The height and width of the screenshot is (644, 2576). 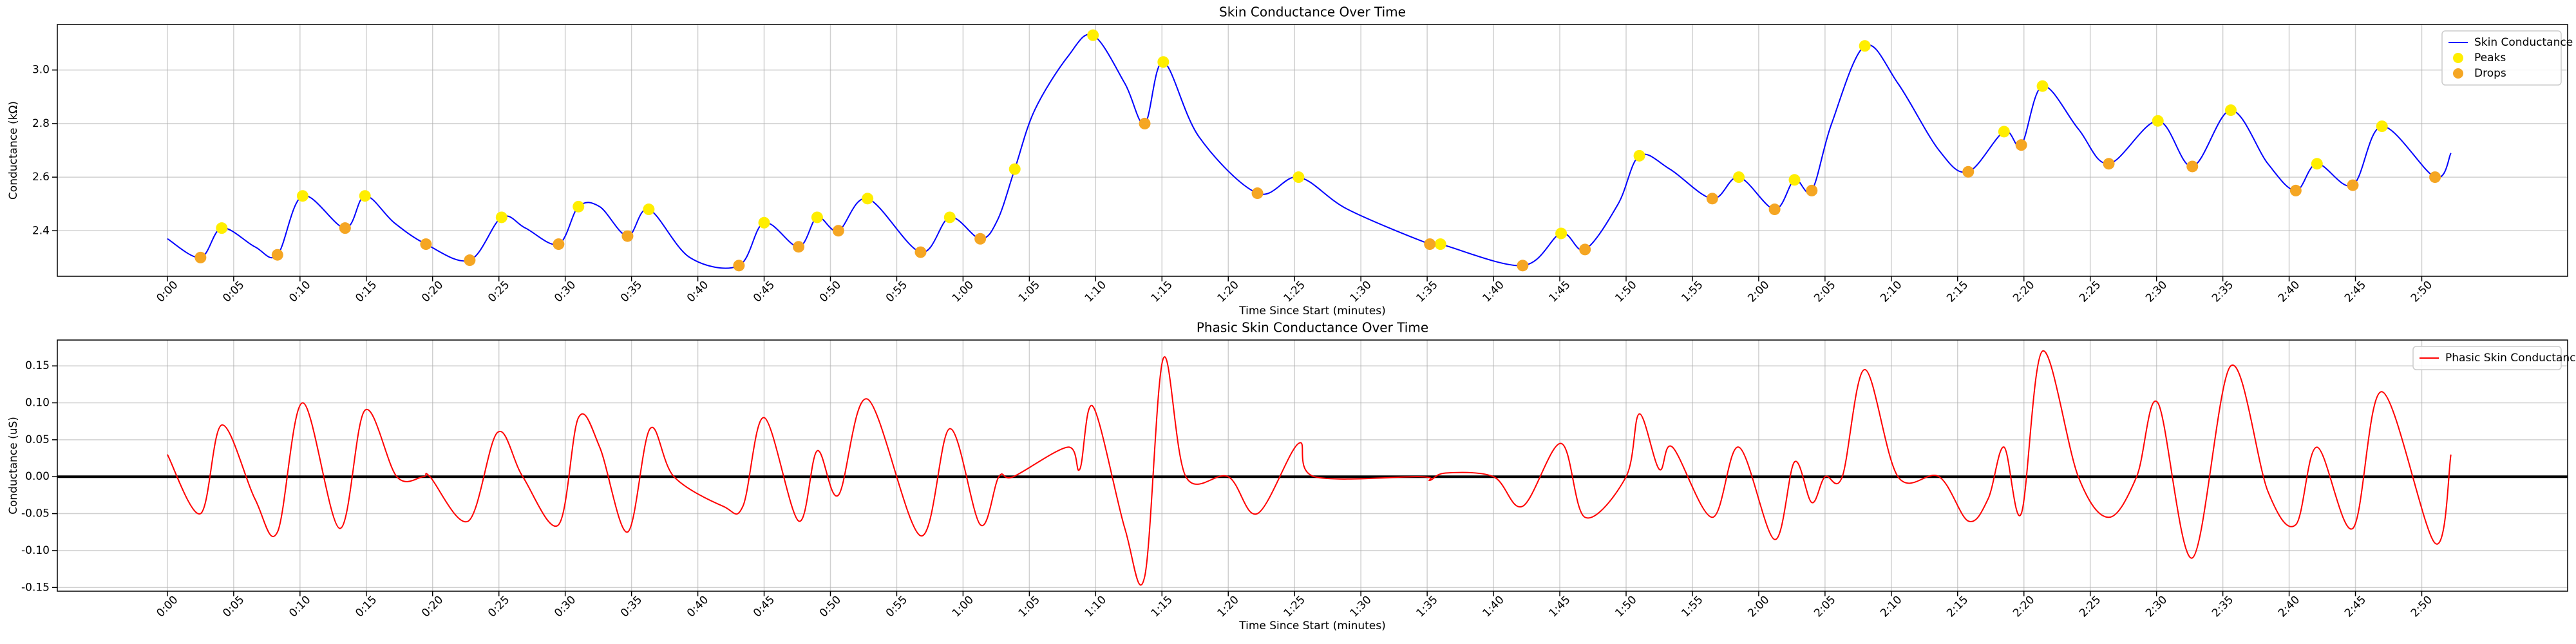 I want to click on legend-label: Phasic Skin Conductance, so click(x=2510, y=358).